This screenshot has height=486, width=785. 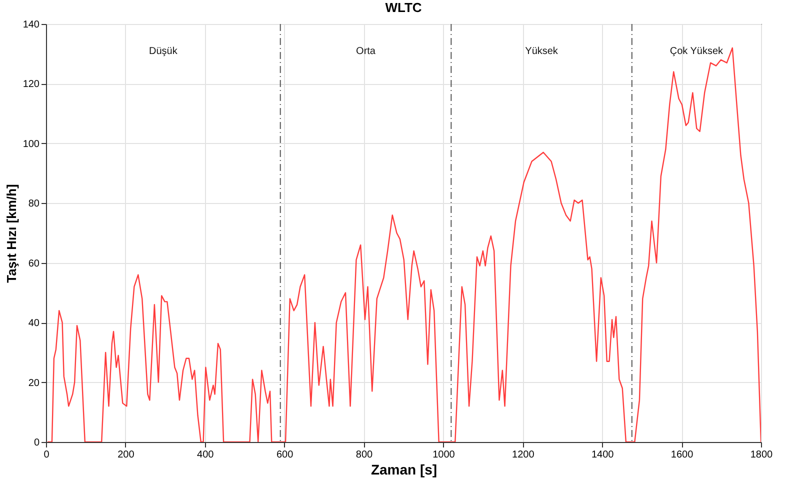 What do you see at coordinates (47, 455) in the screenshot?
I see `x-tick-label: 0` at bounding box center [47, 455].